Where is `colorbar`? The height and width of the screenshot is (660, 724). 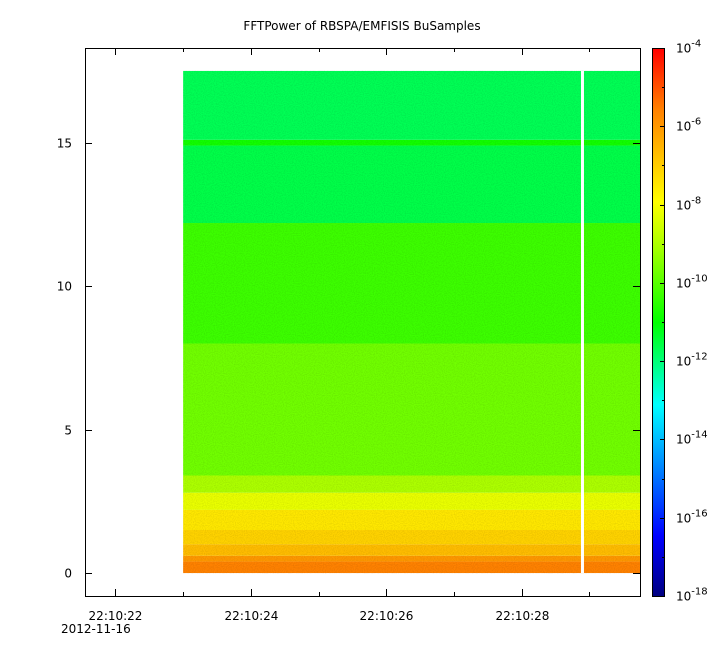
colorbar is located at coordinates (658, 322).